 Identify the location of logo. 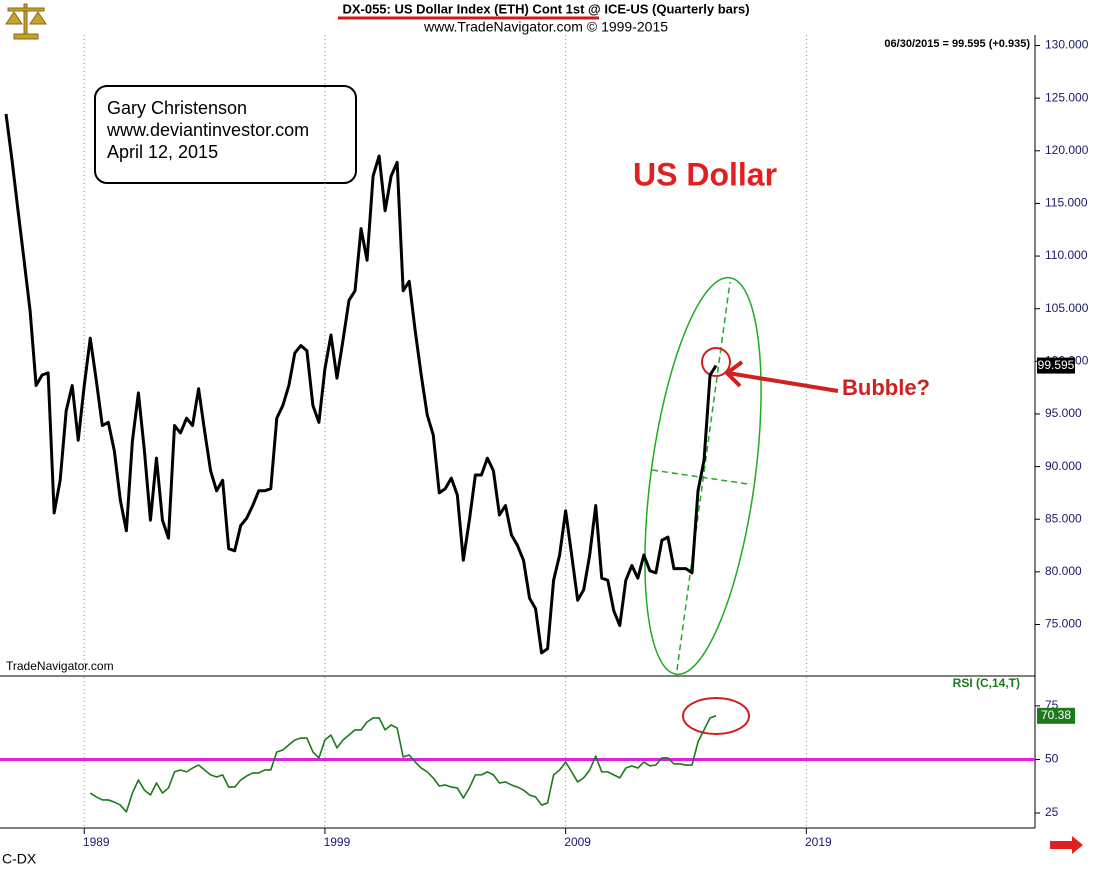
(26, 21).